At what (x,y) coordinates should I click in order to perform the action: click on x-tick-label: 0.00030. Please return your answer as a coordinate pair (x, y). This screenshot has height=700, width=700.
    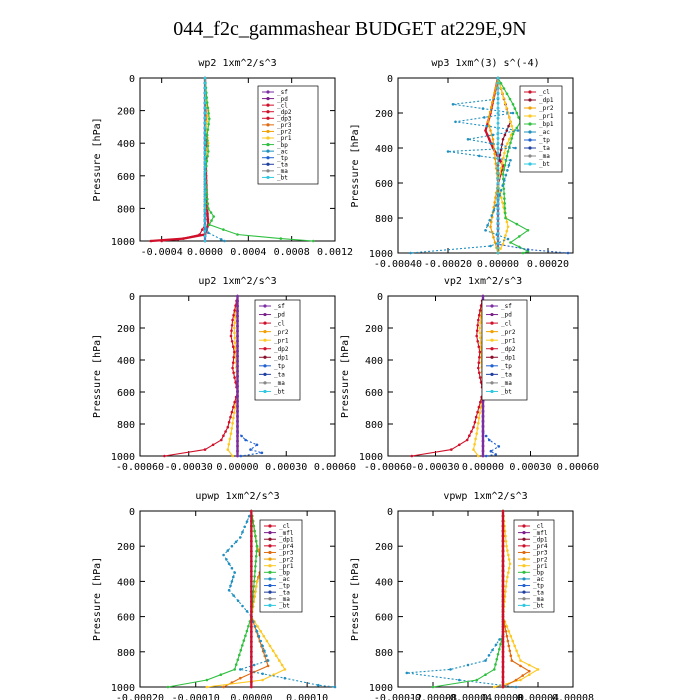
    Looking at the image, I should click on (286, 467).